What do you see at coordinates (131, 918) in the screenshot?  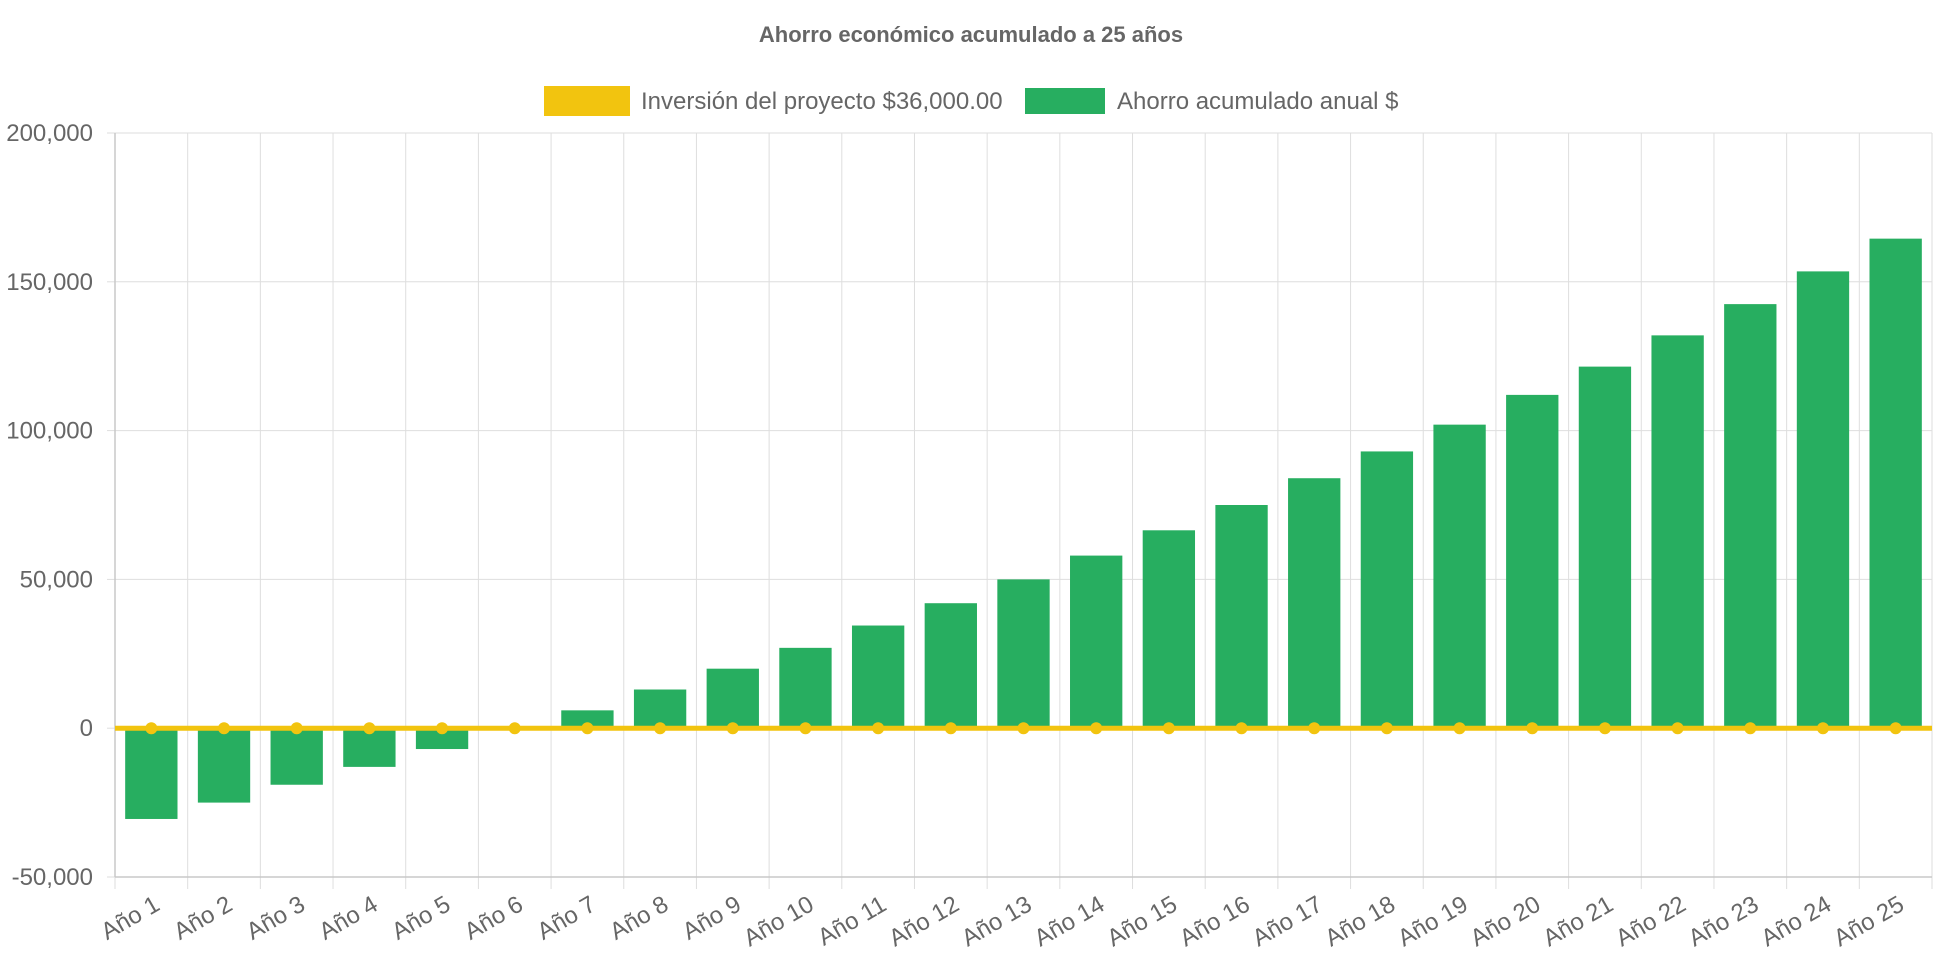 I see `x-tick-label: Año 1` at bounding box center [131, 918].